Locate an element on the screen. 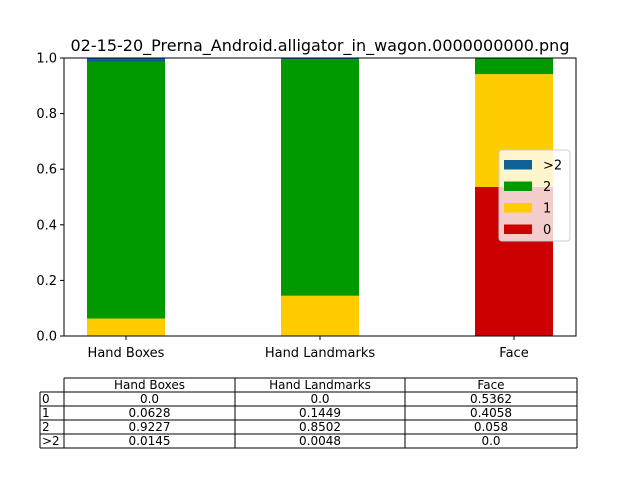 The width and height of the screenshot is (640, 480). table-cell: 0.5362 is located at coordinates (491, 399).